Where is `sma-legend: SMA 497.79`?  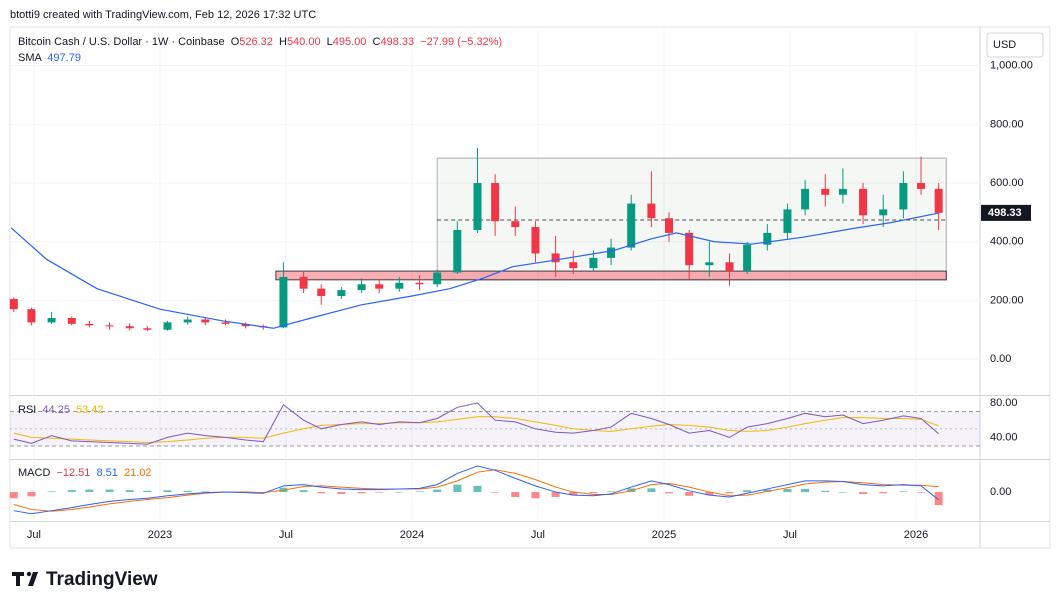 sma-legend: SMA 497.79 is located at coordinates (49, 58).